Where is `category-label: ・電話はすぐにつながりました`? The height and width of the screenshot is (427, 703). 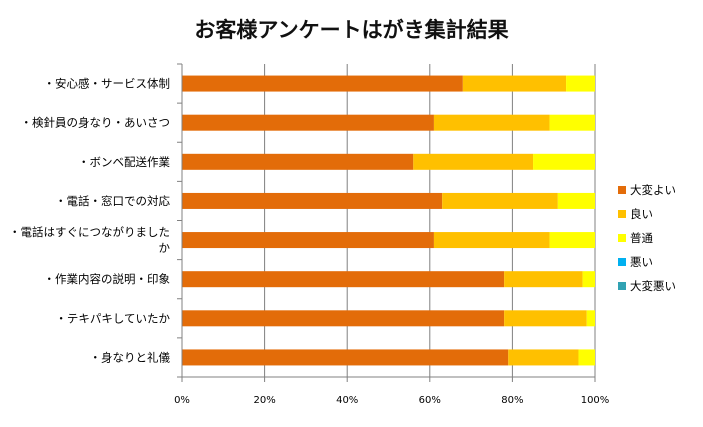 category-label: ・電話はすぐにつながりました is located at coordinates (89, 232).